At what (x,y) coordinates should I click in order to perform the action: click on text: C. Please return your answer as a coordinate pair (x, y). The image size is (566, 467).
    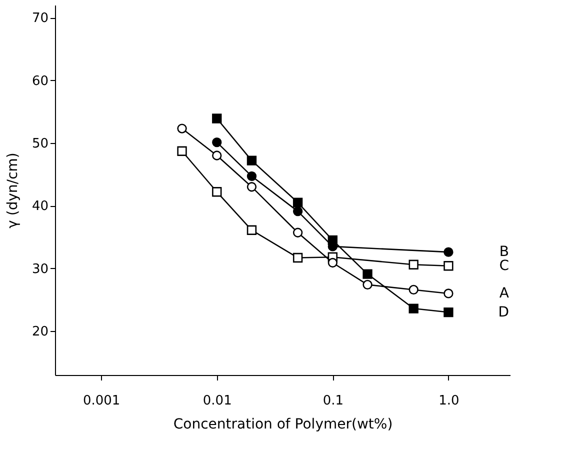
    Looking at the image, I should click on (504, 266).